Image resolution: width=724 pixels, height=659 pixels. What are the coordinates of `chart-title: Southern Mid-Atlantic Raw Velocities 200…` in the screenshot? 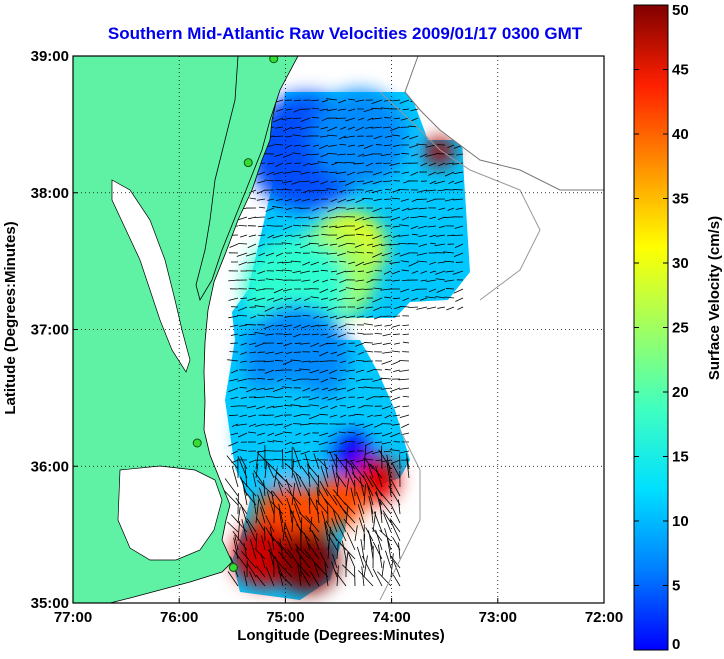 It's located at (345, 33).